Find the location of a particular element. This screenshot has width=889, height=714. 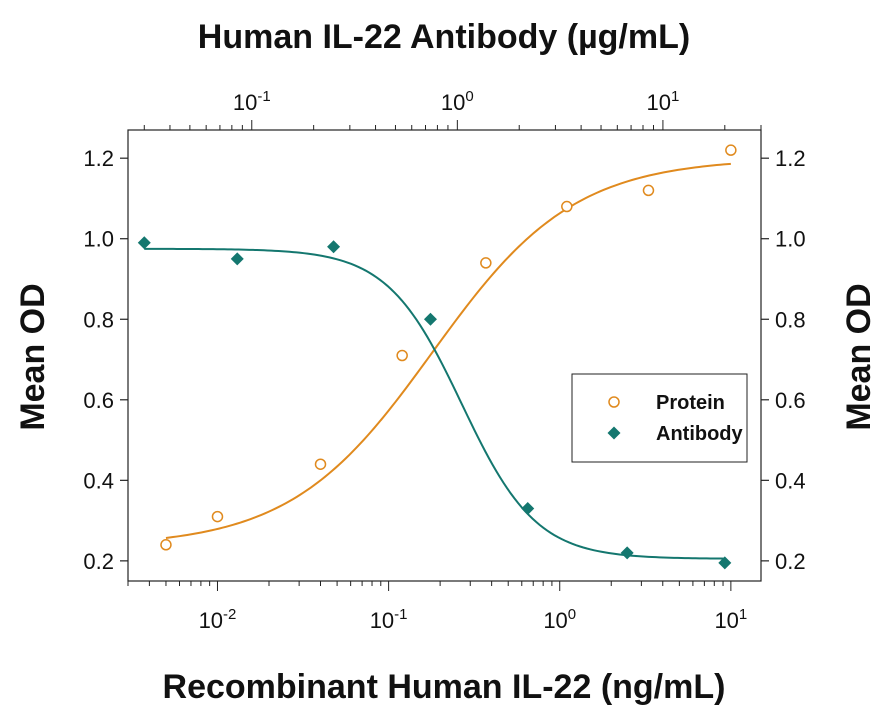

bottom-x-tick-label: 10⁻² is located at coordinates (218, 619).